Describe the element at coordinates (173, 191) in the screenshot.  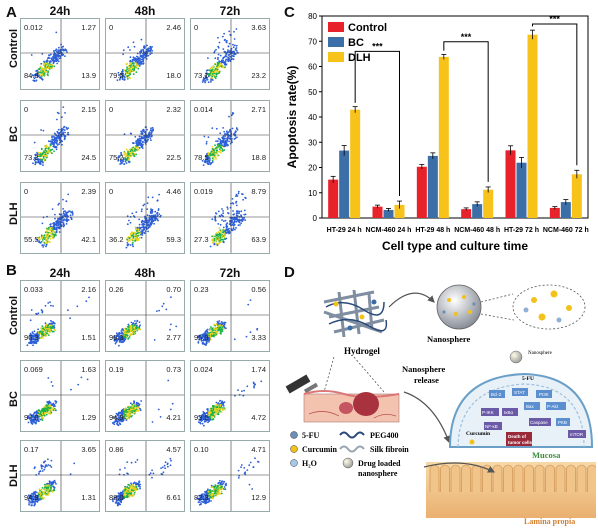
I see `quadrant-value-ur: 4.46` at that location.